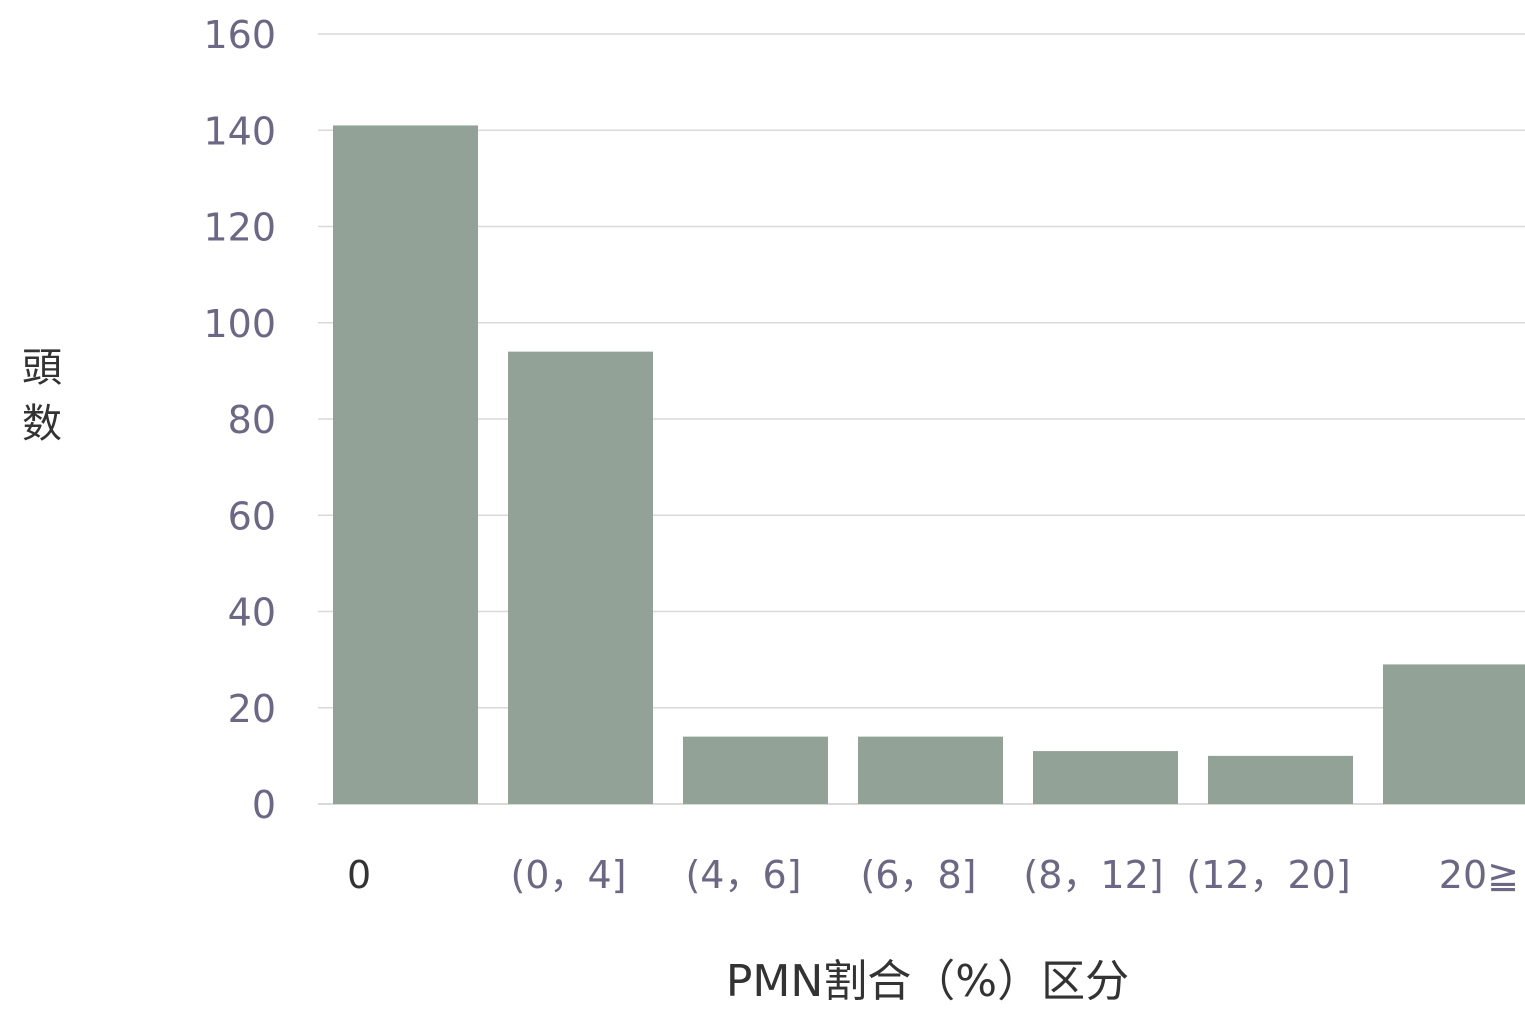 This screenshot has height=1009, width=1525. What do you see at coordinates (252, 613) in the screenshot?
I see `y-tick-label: 40` at bounding box center [252, 613].